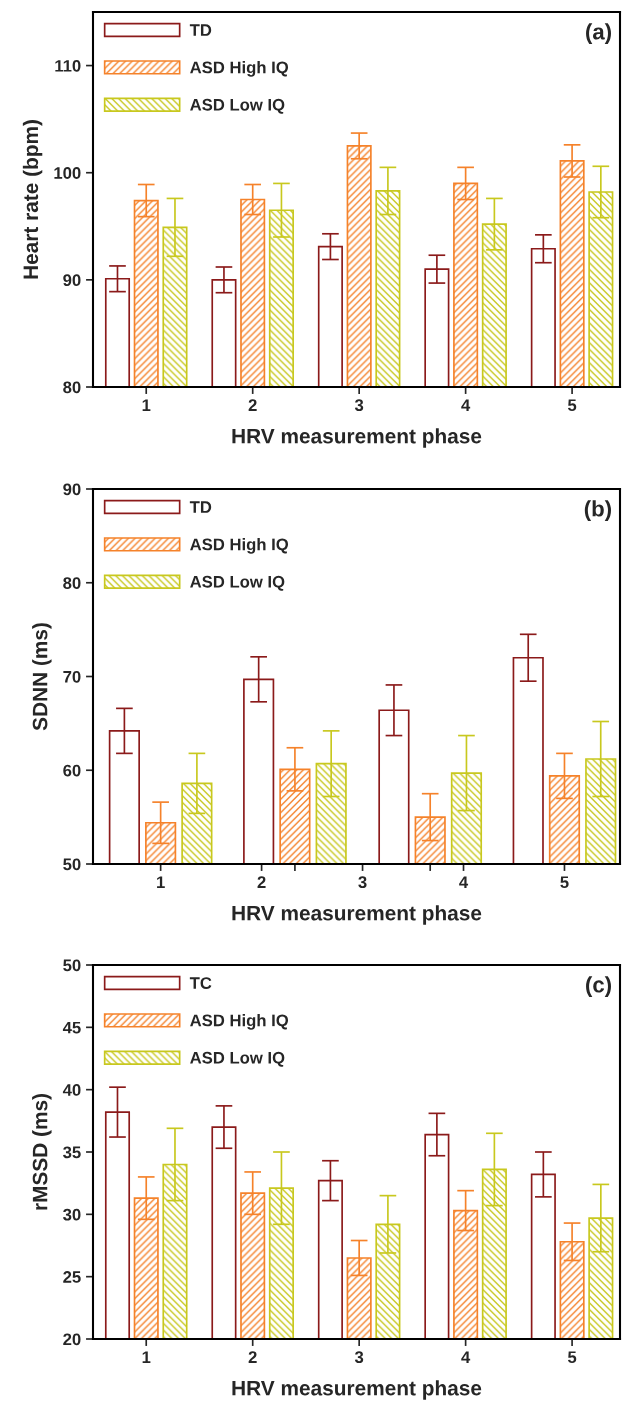 This screenshot has height=1403, width=623. I want to click on y-tick-label: 20, so click(72, 1339).